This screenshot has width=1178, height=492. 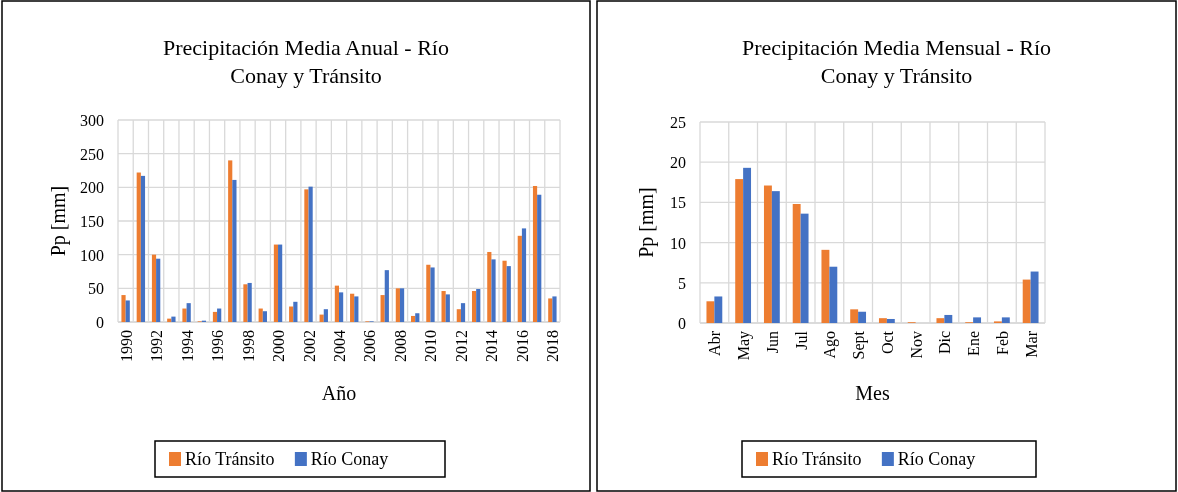 What do you see at coordinates (187, 346) in the screenshot?
I see `x-tick-label: 1994` at bounding box center [187, 346].